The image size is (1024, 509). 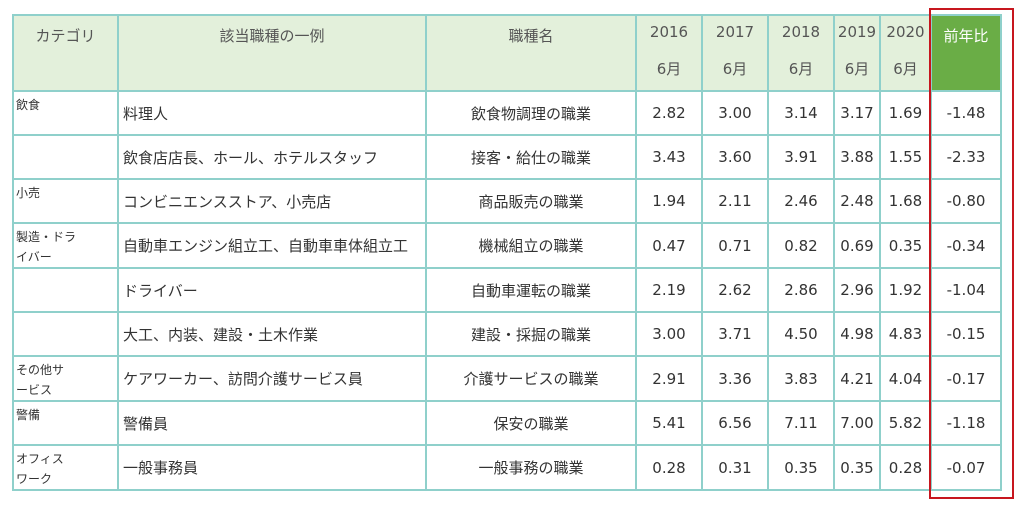 I want to click on row-category-text: その他サービス, so click(x=40, y=380).